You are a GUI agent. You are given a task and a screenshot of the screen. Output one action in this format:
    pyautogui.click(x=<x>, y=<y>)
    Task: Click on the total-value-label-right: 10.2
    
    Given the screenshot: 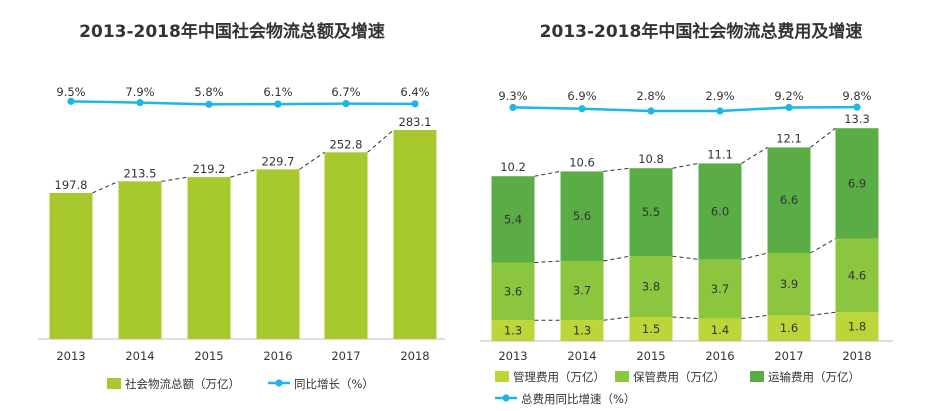 What is the action you would take?
    pyautogui.click(x=513, y=167)
    